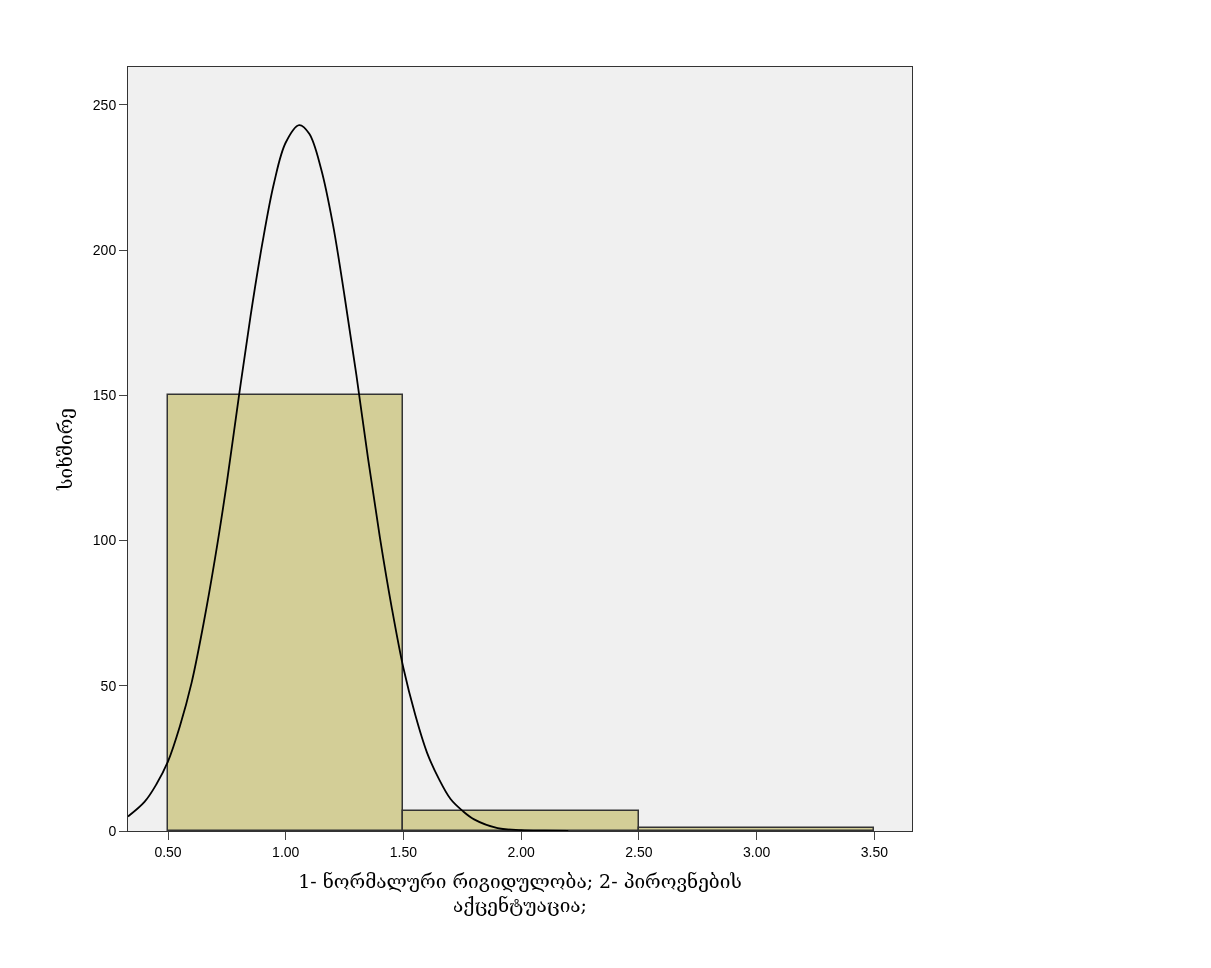  Describe the element at coordinates (64, 449) in the screenshot. I see `y-axis-title: სიხშირე` at that location.